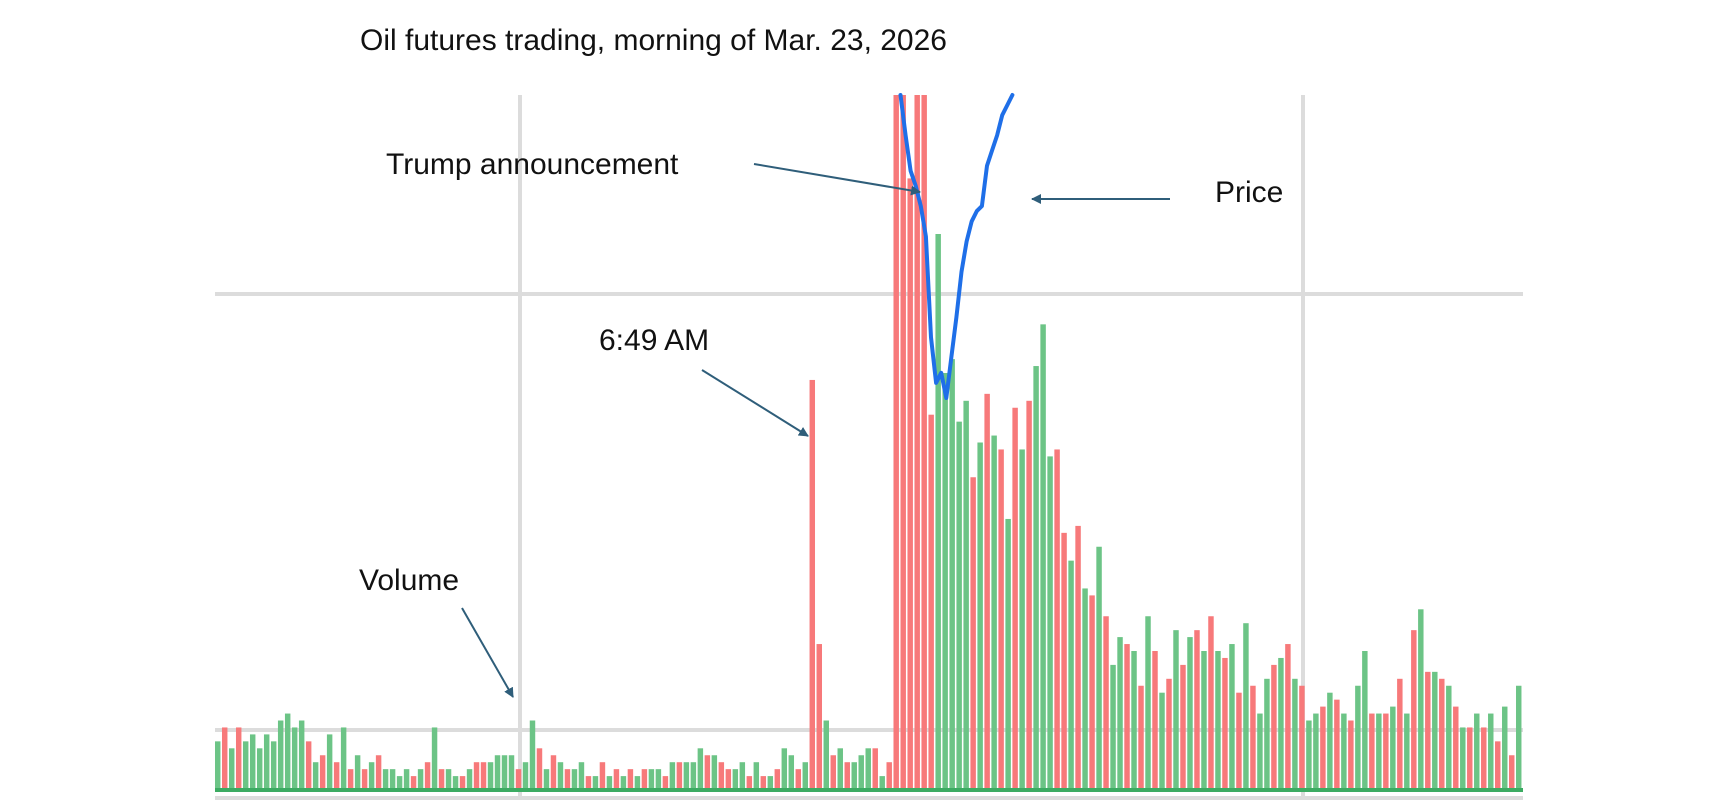  I want to click on price-line, so click(956, 246).